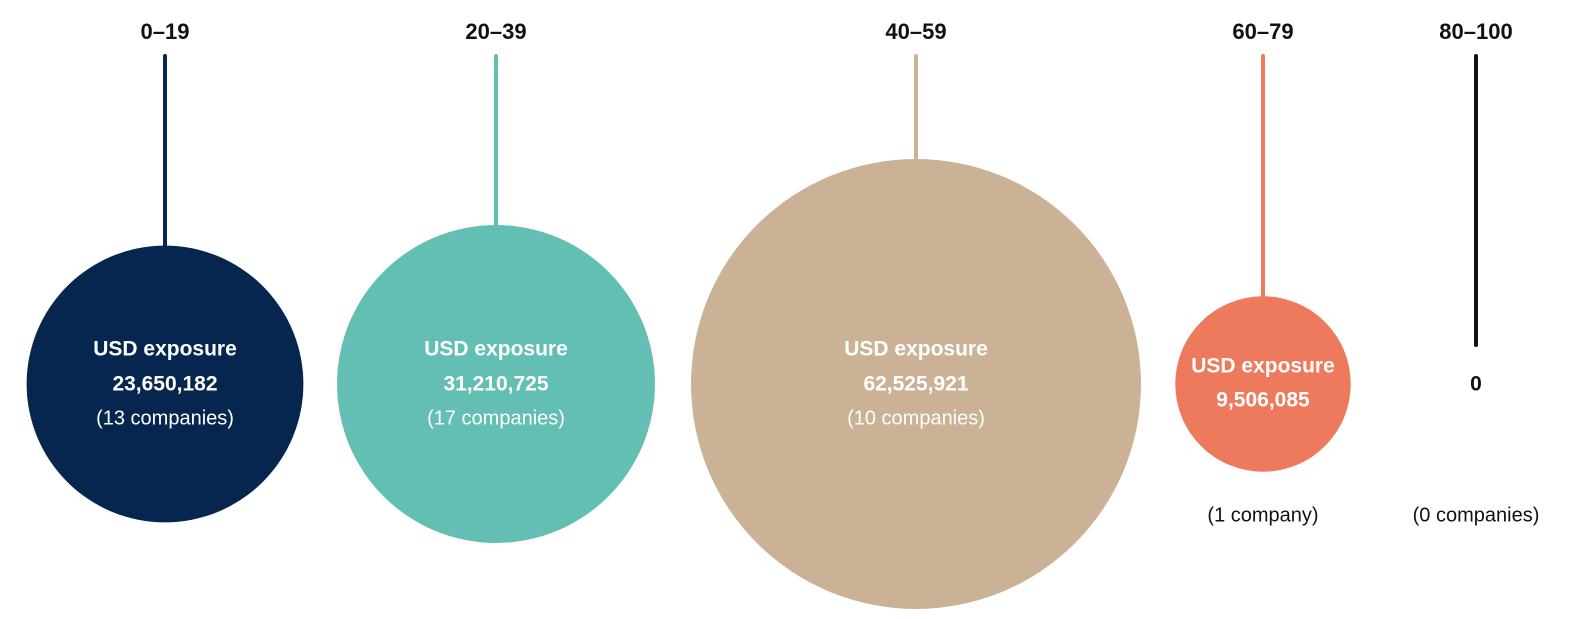 The height and width of the screenshot is (619, 1588). Describe the element at coordinates (1476, 384) in the screenshot. I see `value-label-80-100: 0` at that location.